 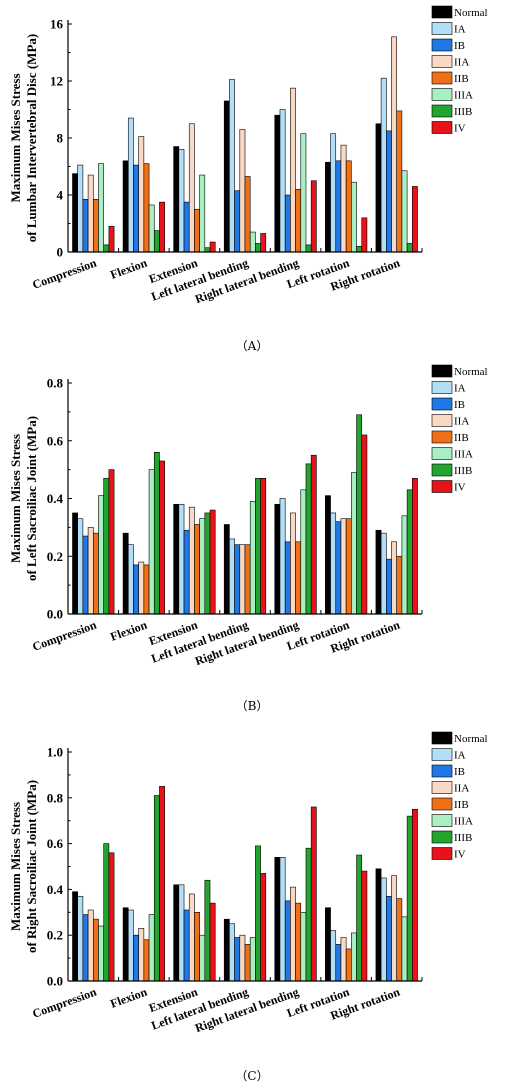 What do you see at coordinates (383, 929) in the screenshot?
I see `bar-c-right-rotation-ia` at bounding box center [383, 929].